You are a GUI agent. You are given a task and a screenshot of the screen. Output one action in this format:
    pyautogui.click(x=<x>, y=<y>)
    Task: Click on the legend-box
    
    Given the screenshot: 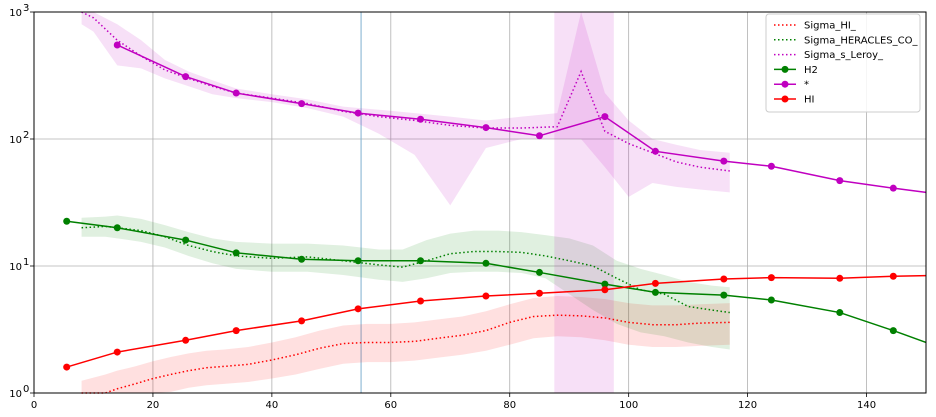 What is the action you would take?
    pyautogui.click(x=843, y=63)
    